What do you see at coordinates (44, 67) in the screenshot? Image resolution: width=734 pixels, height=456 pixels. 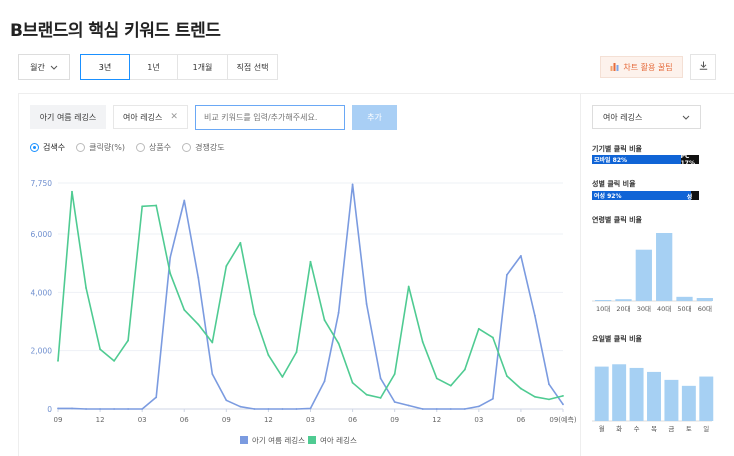 I see `period-select: 월간` at bounding box center [44, 67].